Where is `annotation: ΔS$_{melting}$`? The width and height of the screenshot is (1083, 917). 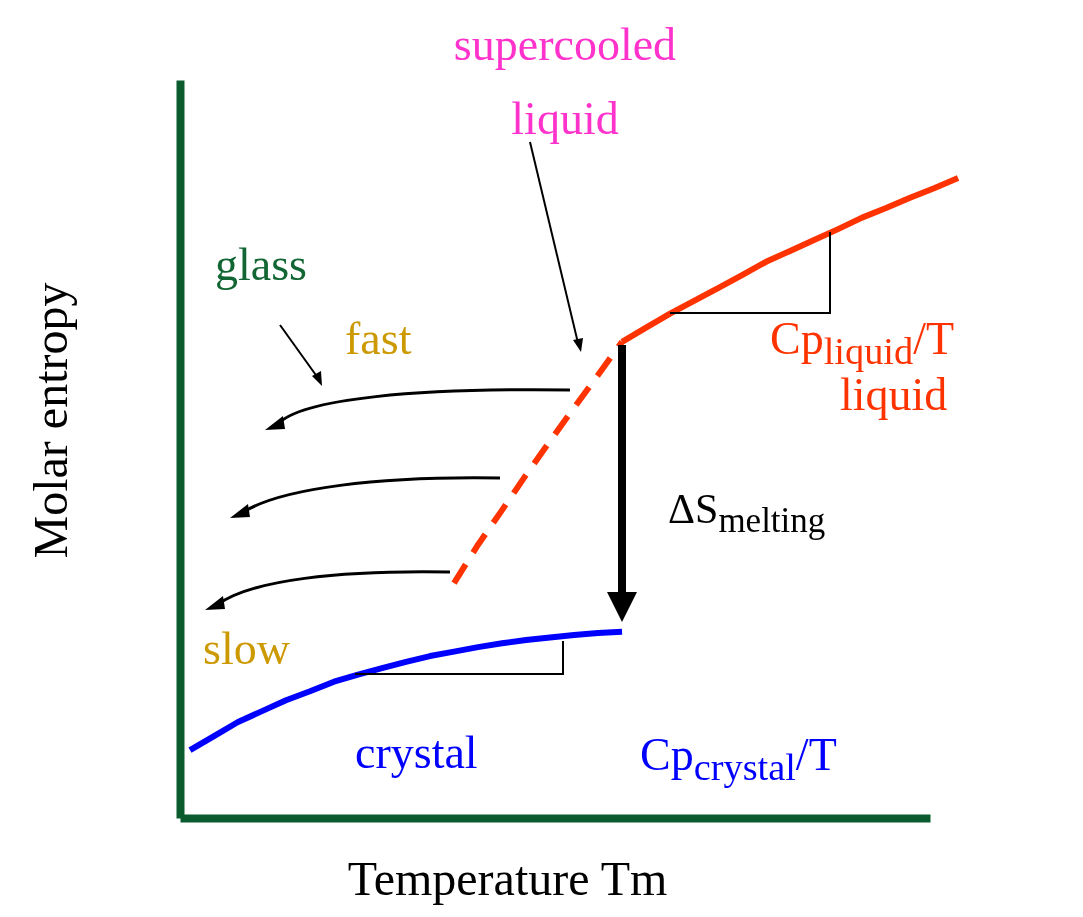 annotation: ΔS$_{melting}$ is located at coordinates (747, 513).